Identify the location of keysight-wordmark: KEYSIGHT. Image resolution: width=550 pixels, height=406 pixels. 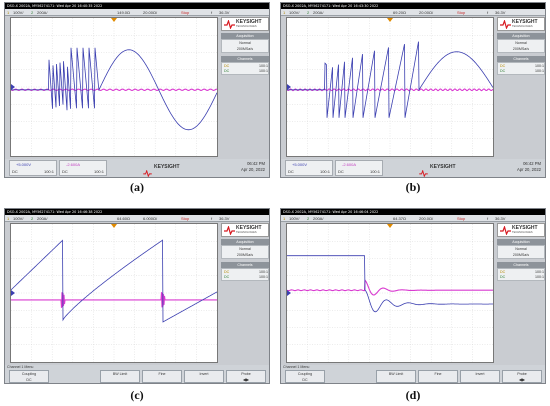
(167, 167).